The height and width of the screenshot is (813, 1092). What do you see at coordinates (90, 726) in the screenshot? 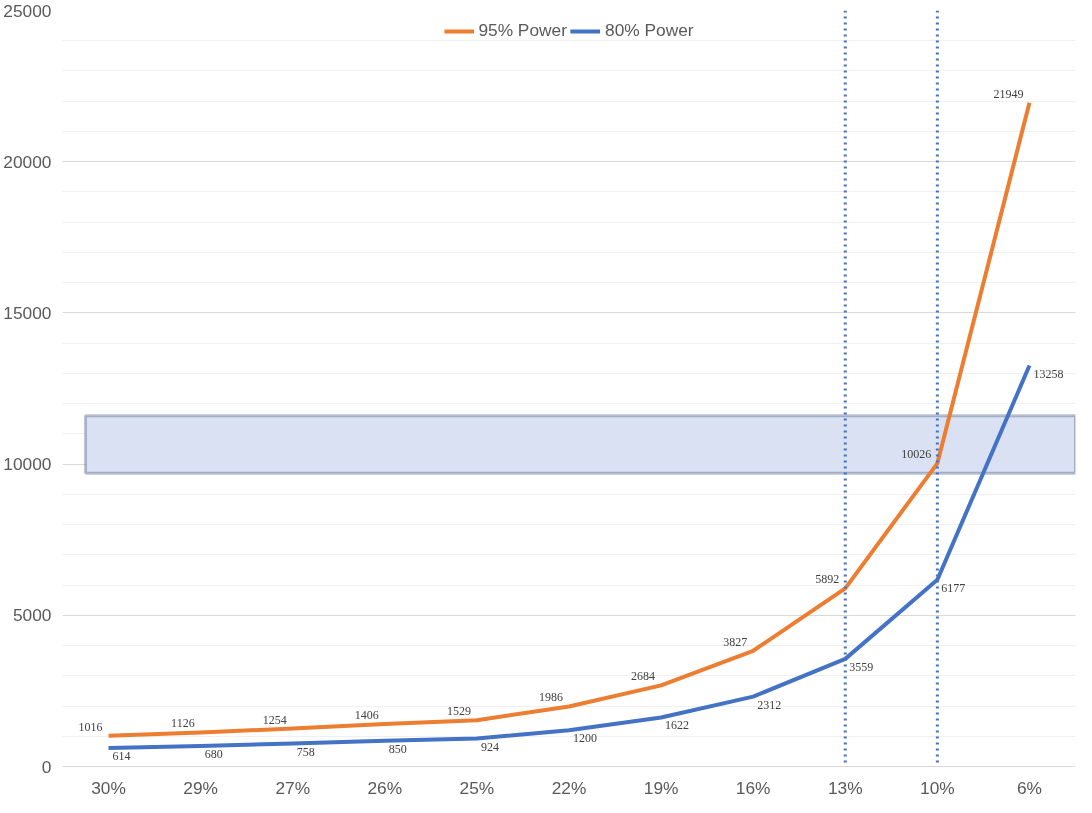
I see `data-label: 1016` at bounding box center [90, 726].